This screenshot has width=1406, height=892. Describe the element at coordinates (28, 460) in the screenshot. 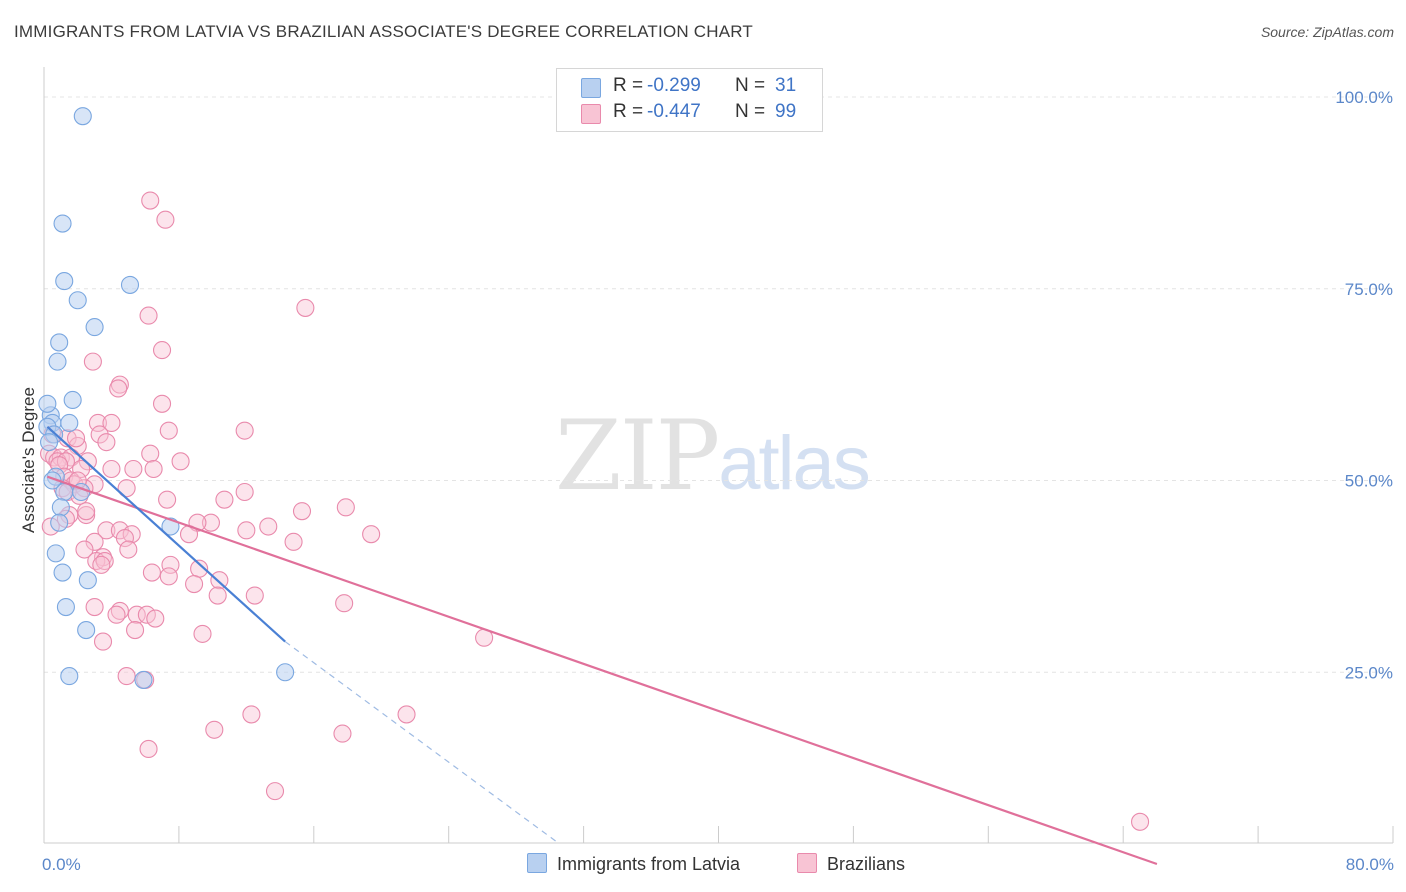

I see `y-axis-label: Associate's Degree` at that location.